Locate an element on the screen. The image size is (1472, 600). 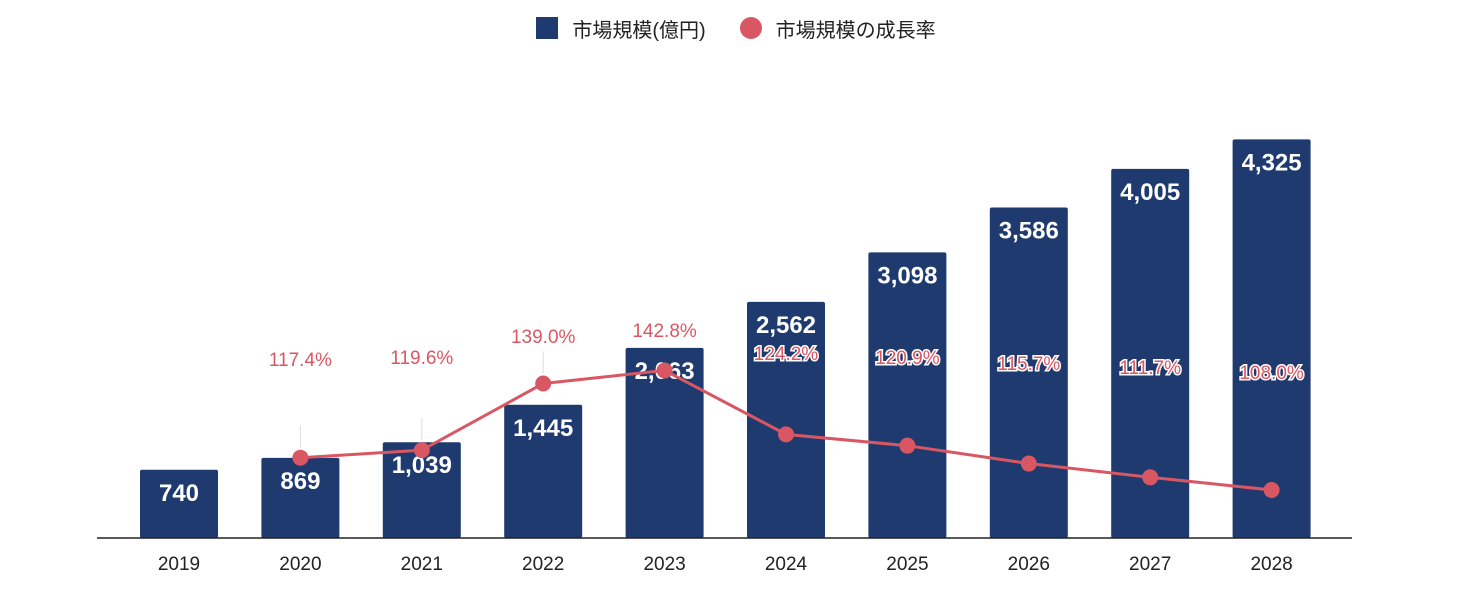
growth-rate-label: 117.4% is located at coordinates (300, 360).